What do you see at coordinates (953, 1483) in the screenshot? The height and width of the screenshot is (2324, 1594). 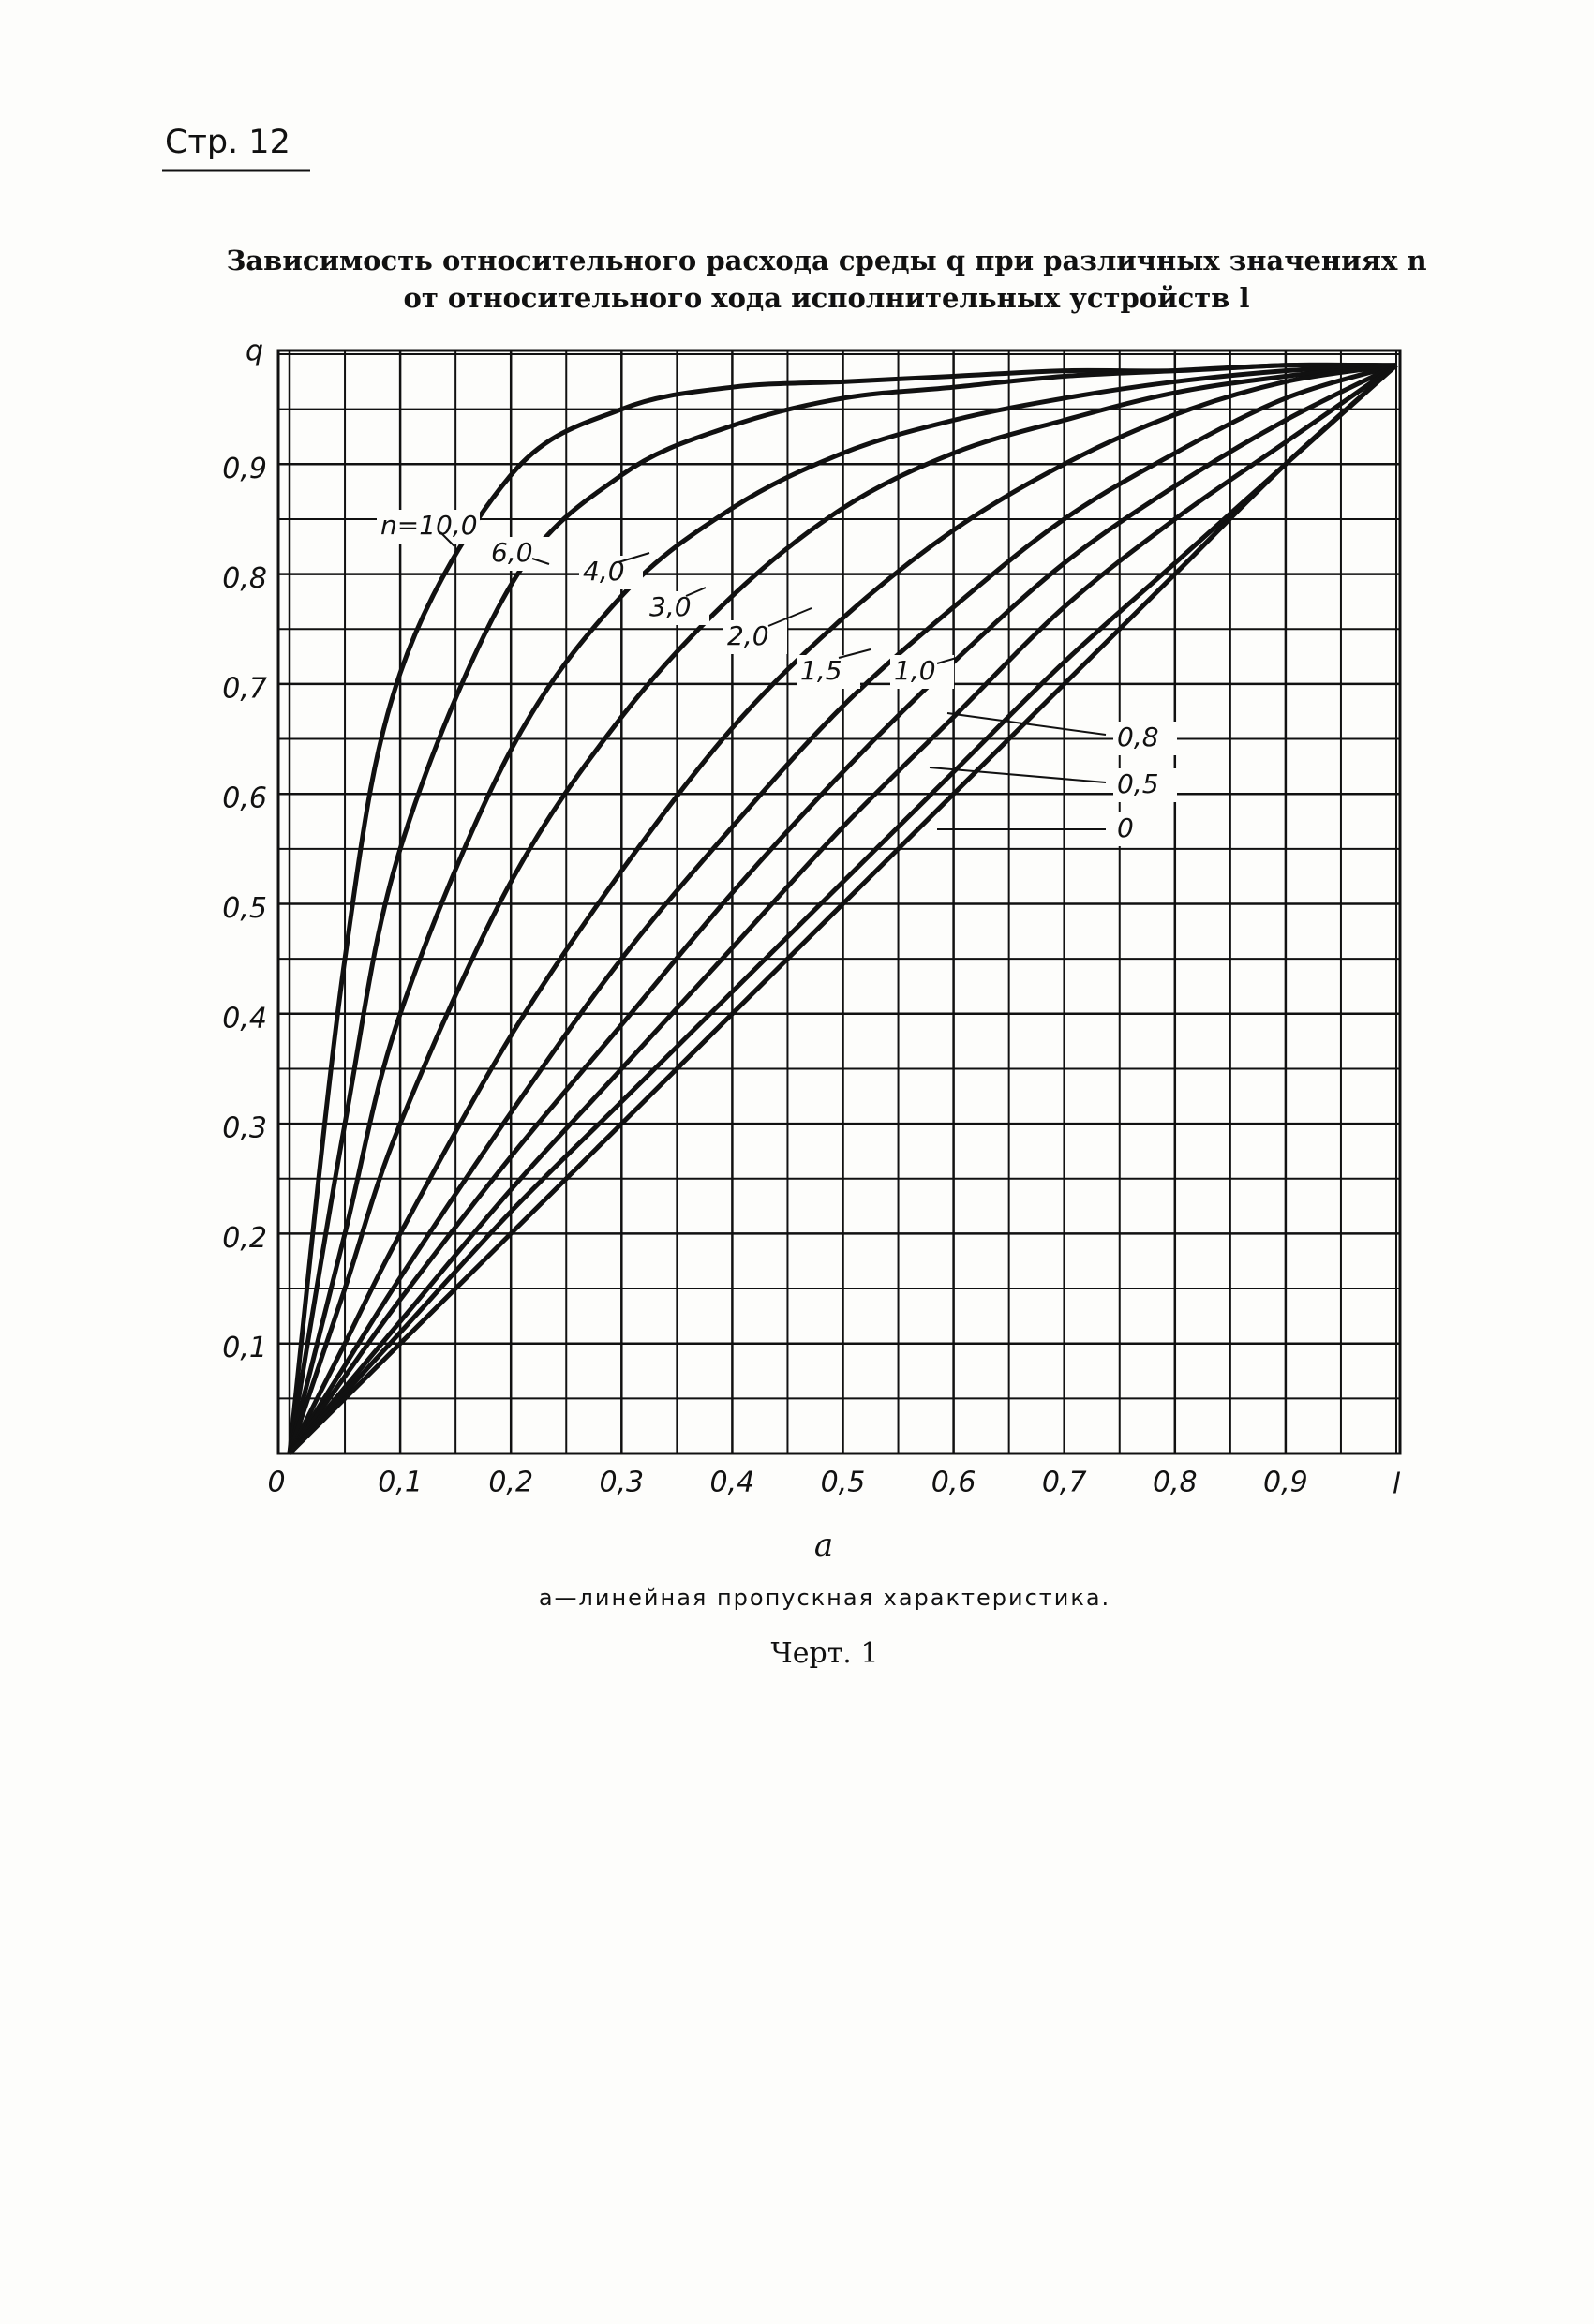 I see `x-tick-label: 0,6` at bounding box center [953, 1483].